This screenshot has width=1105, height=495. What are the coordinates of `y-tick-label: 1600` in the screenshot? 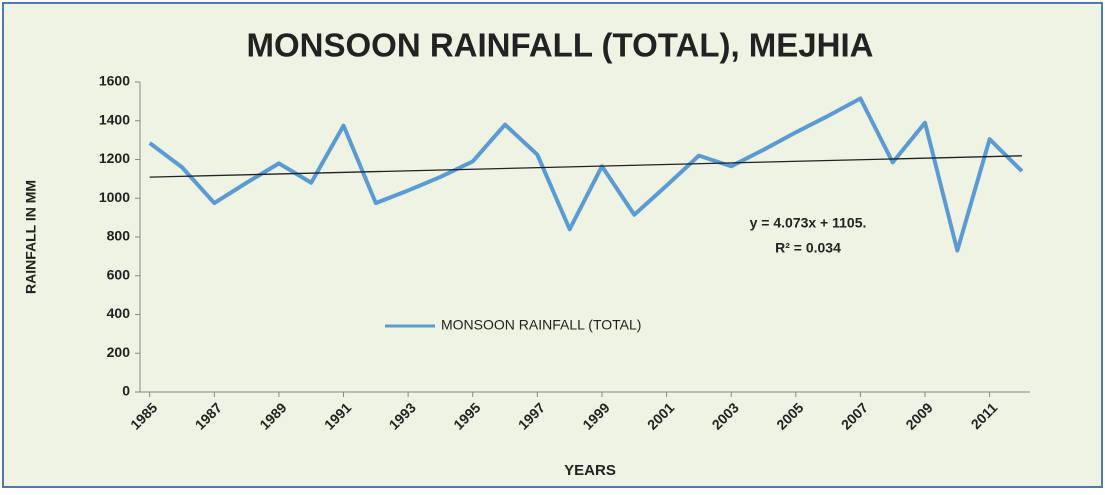 It's located at (114, 81).